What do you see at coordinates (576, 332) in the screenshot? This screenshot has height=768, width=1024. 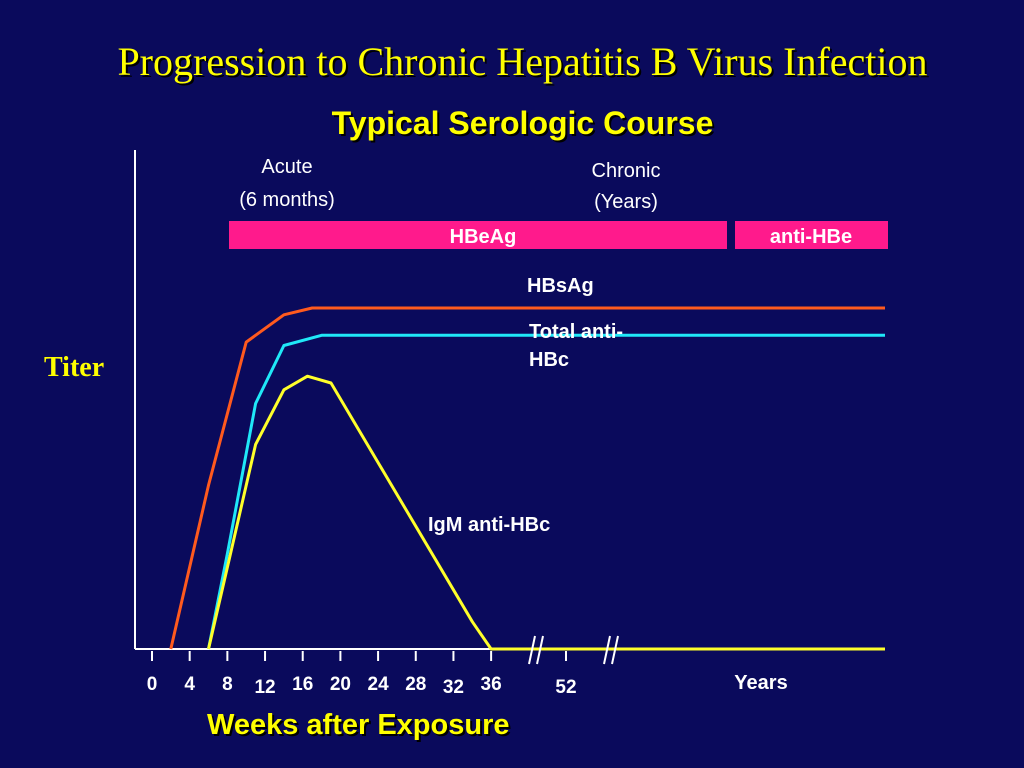 I see `series-label-line: Total anti-` at bounding box center [576, 332].